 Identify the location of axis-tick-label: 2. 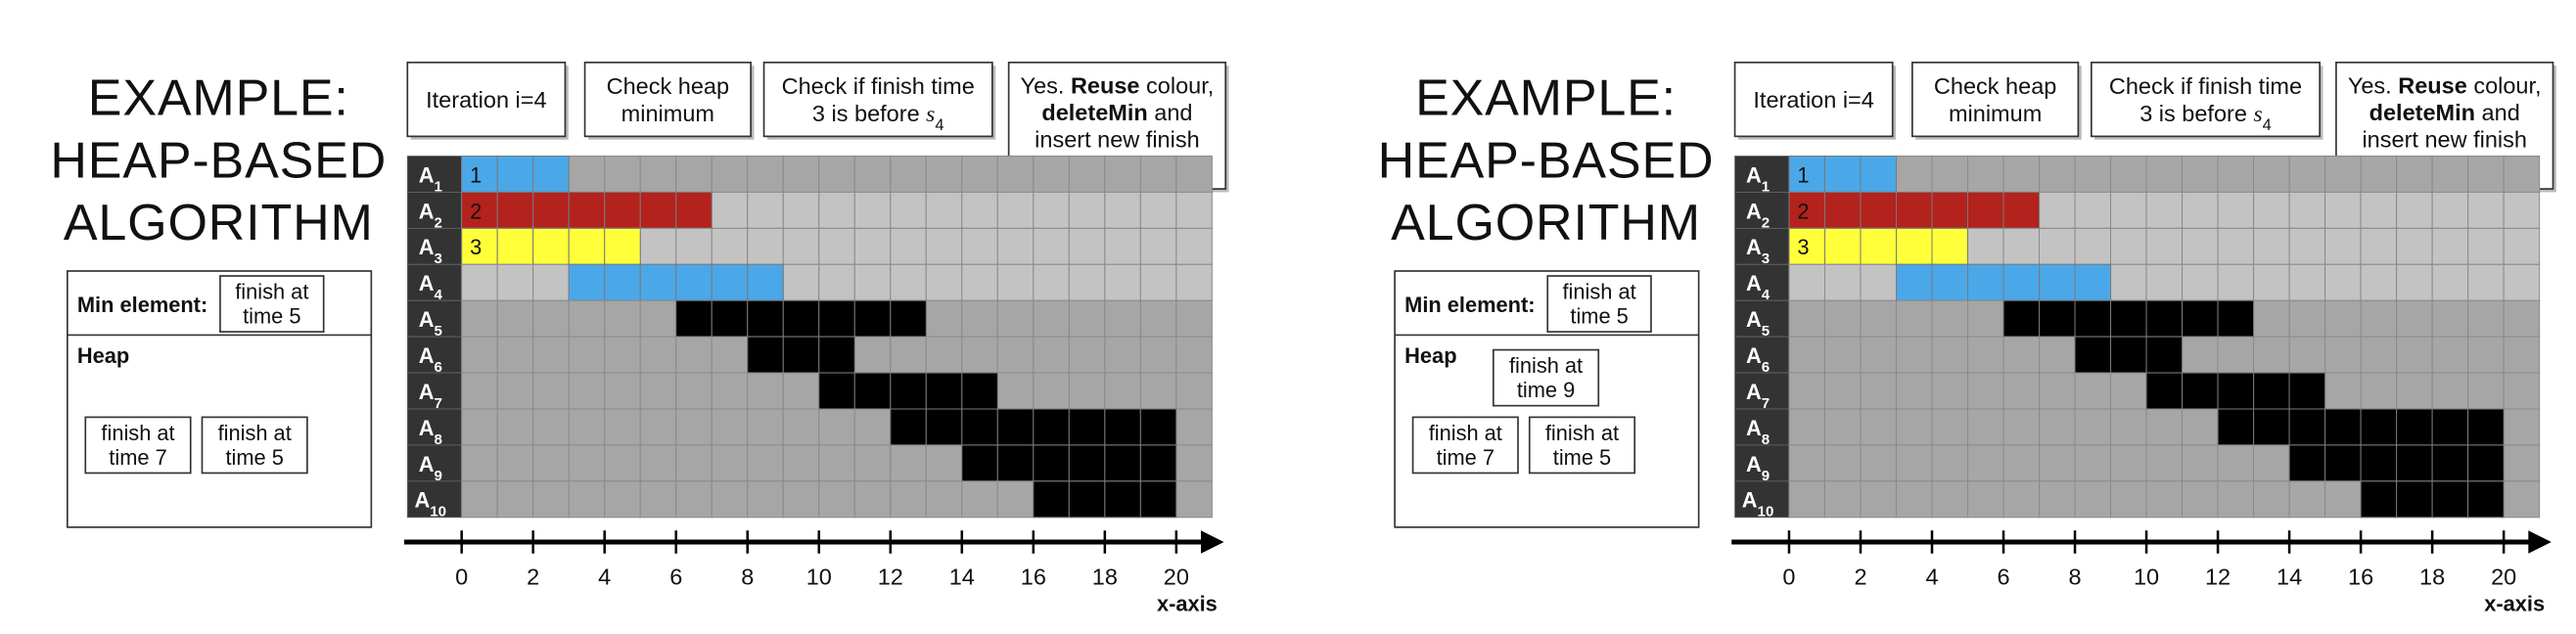
(1860, 578).